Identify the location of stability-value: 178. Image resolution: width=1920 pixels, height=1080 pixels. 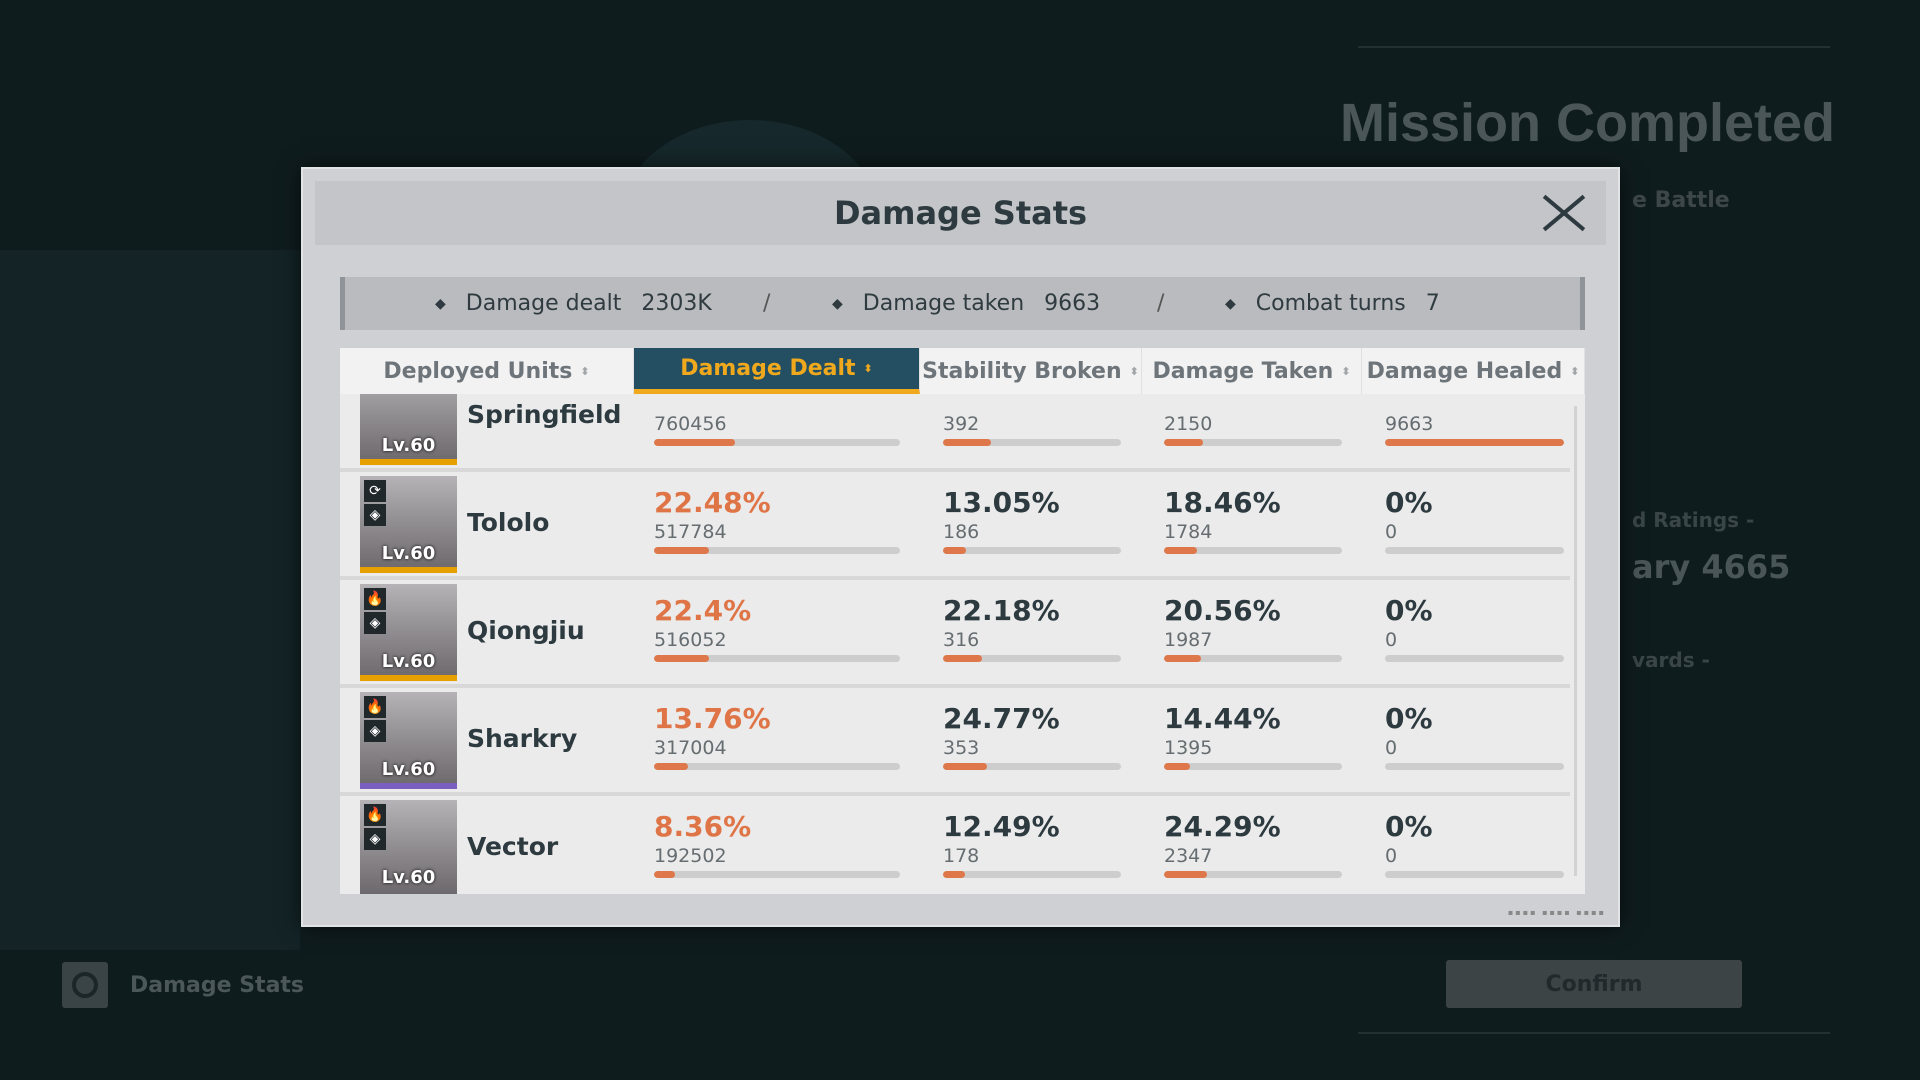
(961, 856).